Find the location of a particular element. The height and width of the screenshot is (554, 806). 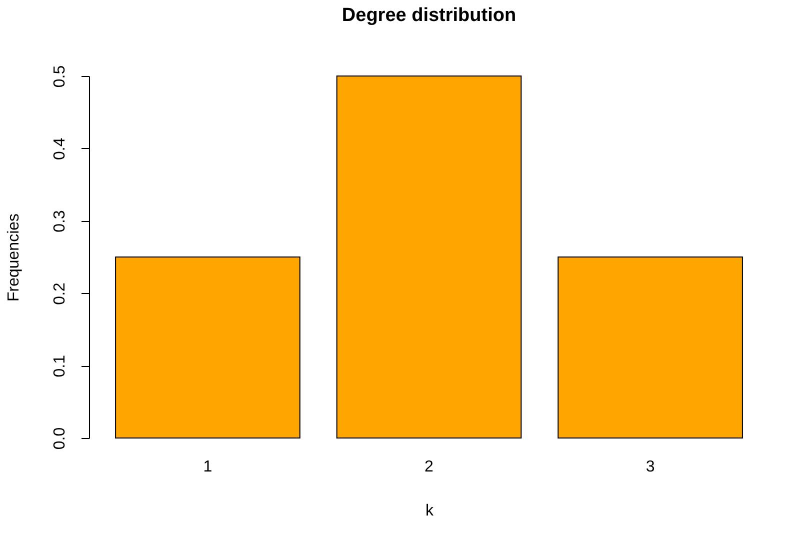

y-tick-label: 0.3 is located at coordinates (60, 221).